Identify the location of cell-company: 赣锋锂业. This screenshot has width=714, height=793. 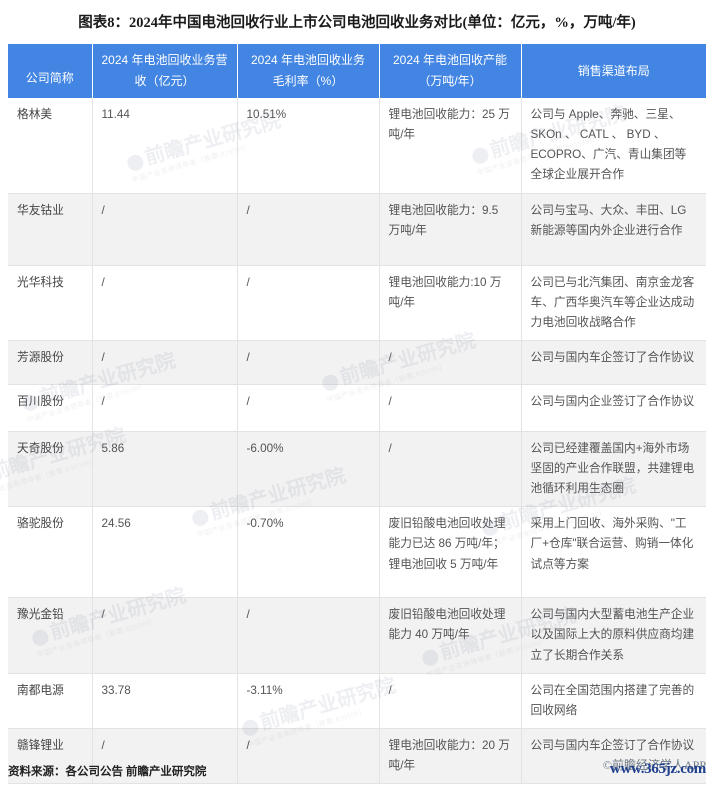
(50, 756).